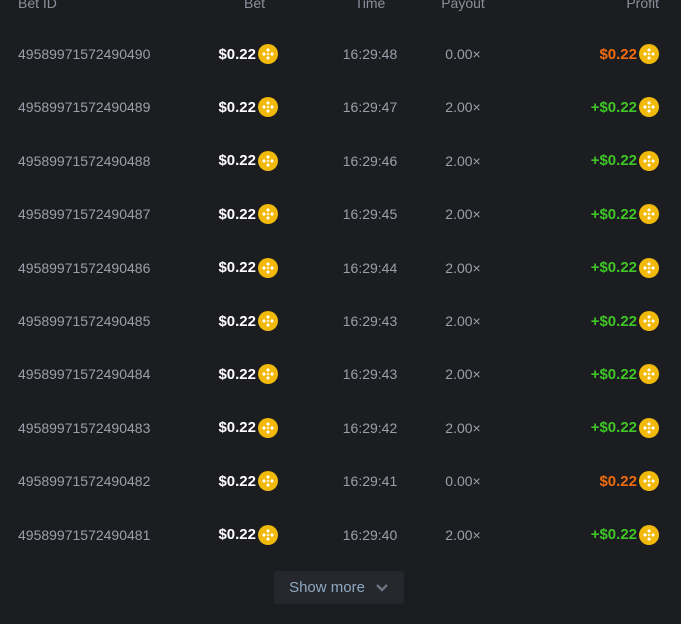 This screenshot has height=624, width=681. I want to click on header-time: Time, so click(370, 5).